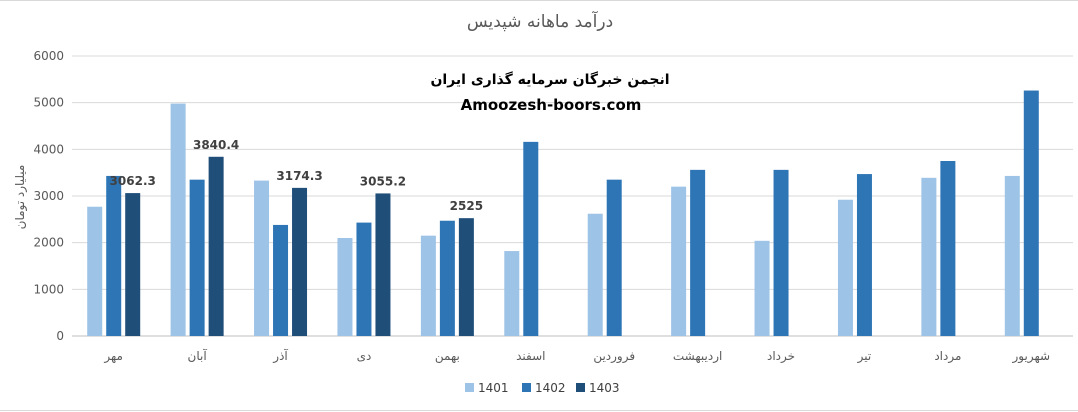  I want to click on bar-1403-مهر, so click(133, 264).